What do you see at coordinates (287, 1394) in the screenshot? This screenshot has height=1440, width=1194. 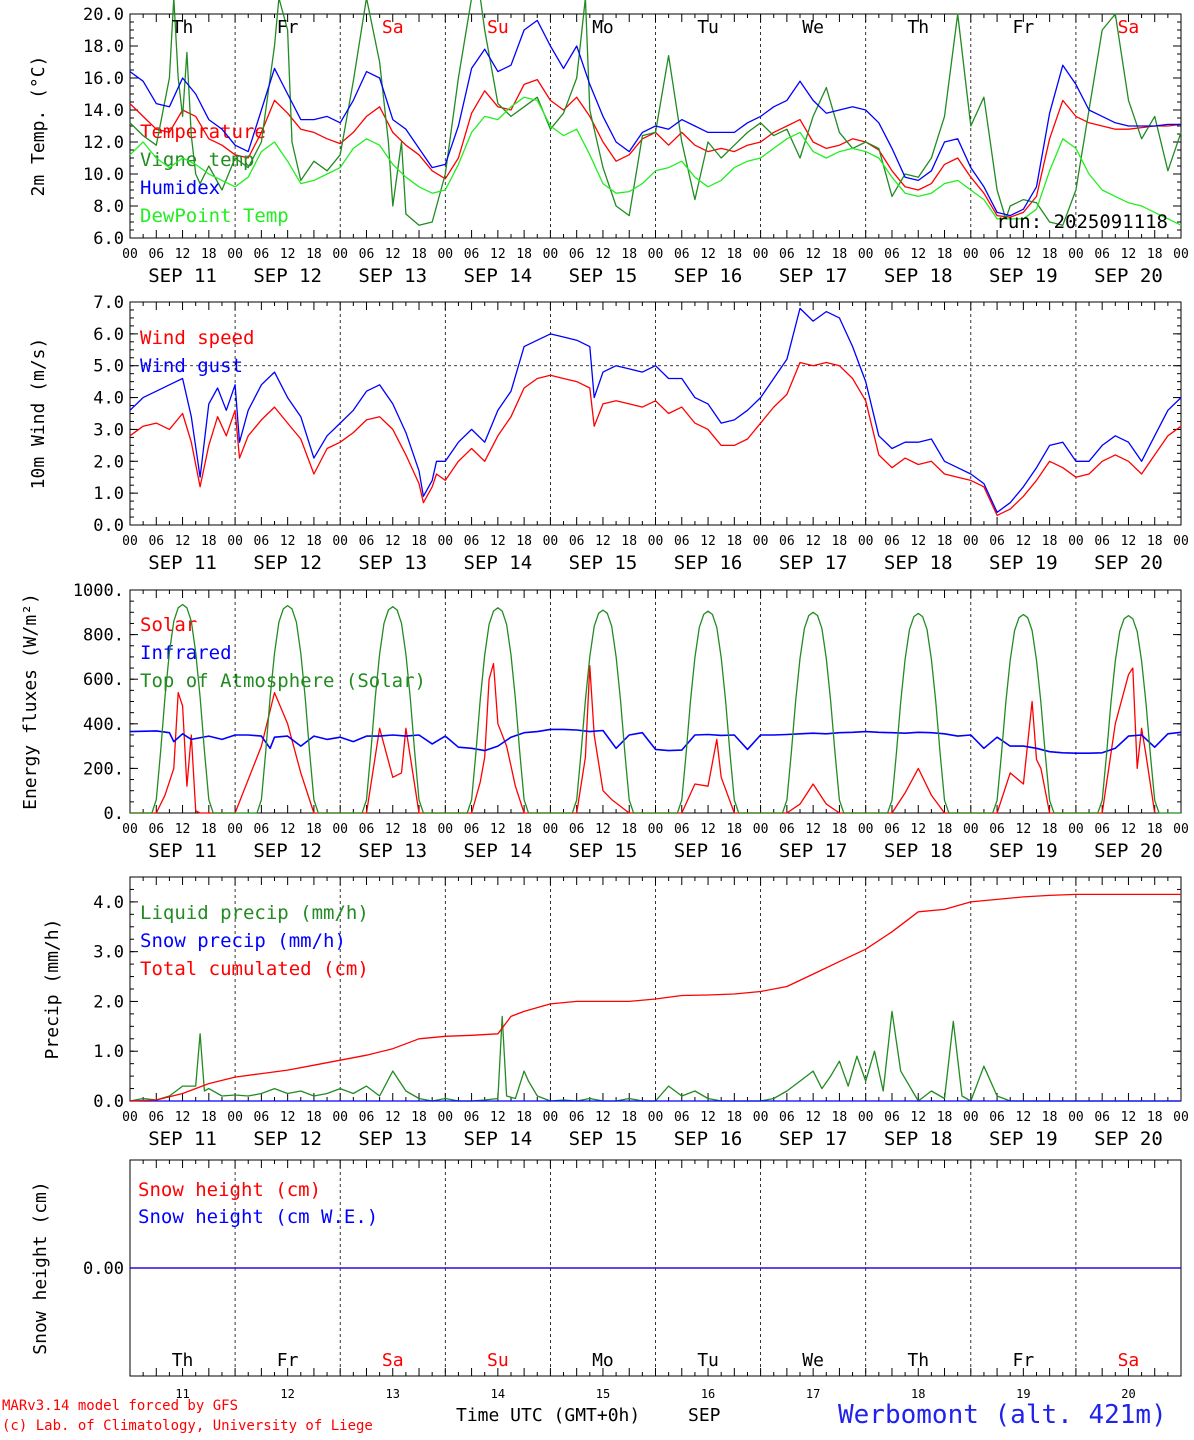 I see `day-number-label: 12` at bounding box center [287, 1394].